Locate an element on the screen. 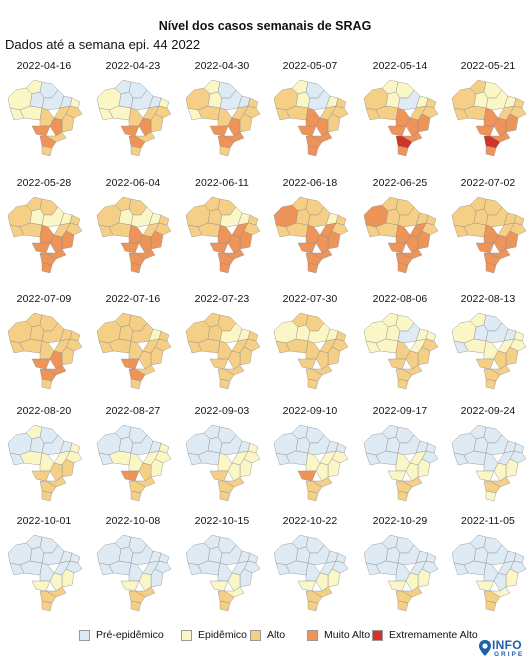 The image size is (530, 662). legend-label: Extremamente Alto is located at coordinates (433, 635).